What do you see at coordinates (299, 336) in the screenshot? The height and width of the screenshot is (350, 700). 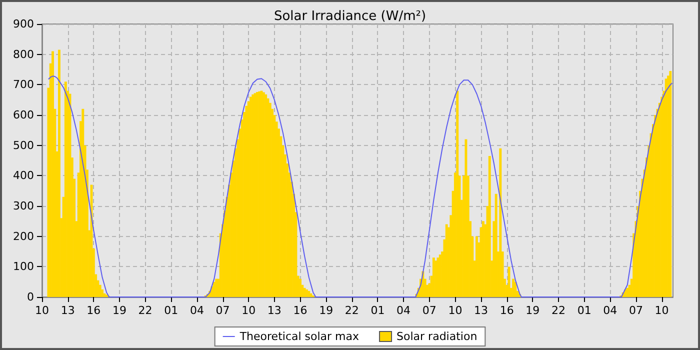 I see `legend-label: Theoretical solar max` at bounding box center [299, 336].